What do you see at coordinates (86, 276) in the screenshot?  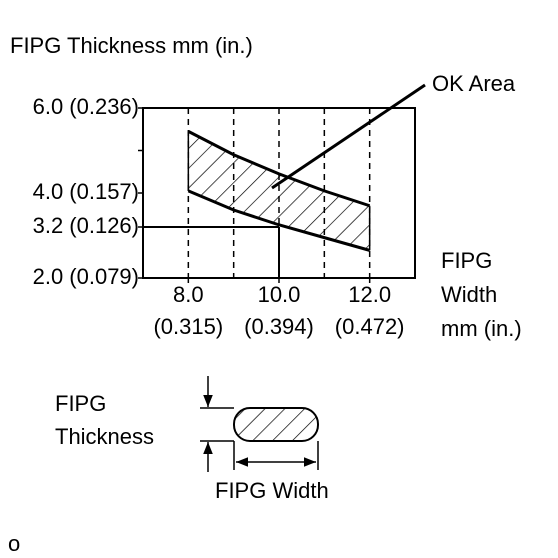 I see `y-tick-label: 2.0 (0.079)` at bounding box center [86, 276].